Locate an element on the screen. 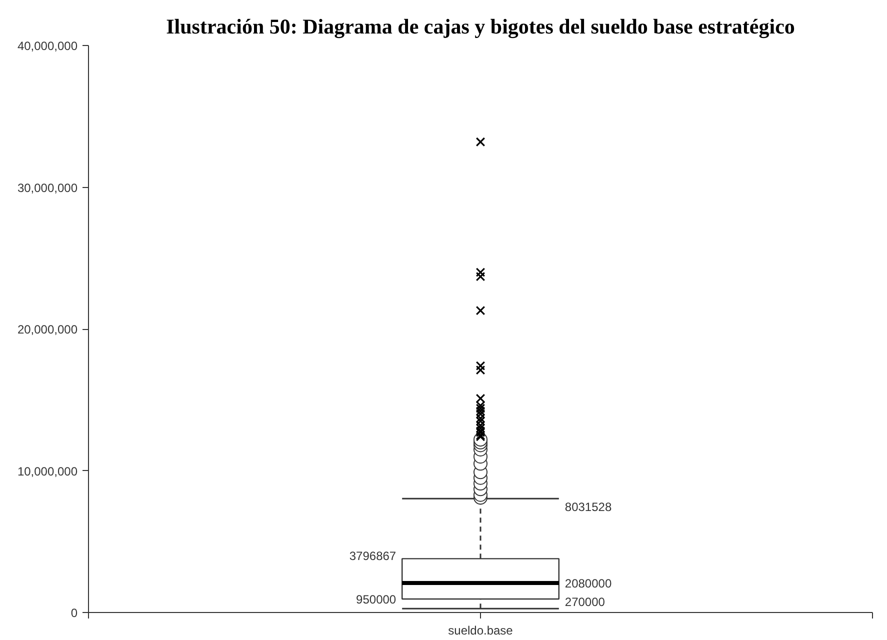  annotation: 950000 is located at coordinates (376, 599).